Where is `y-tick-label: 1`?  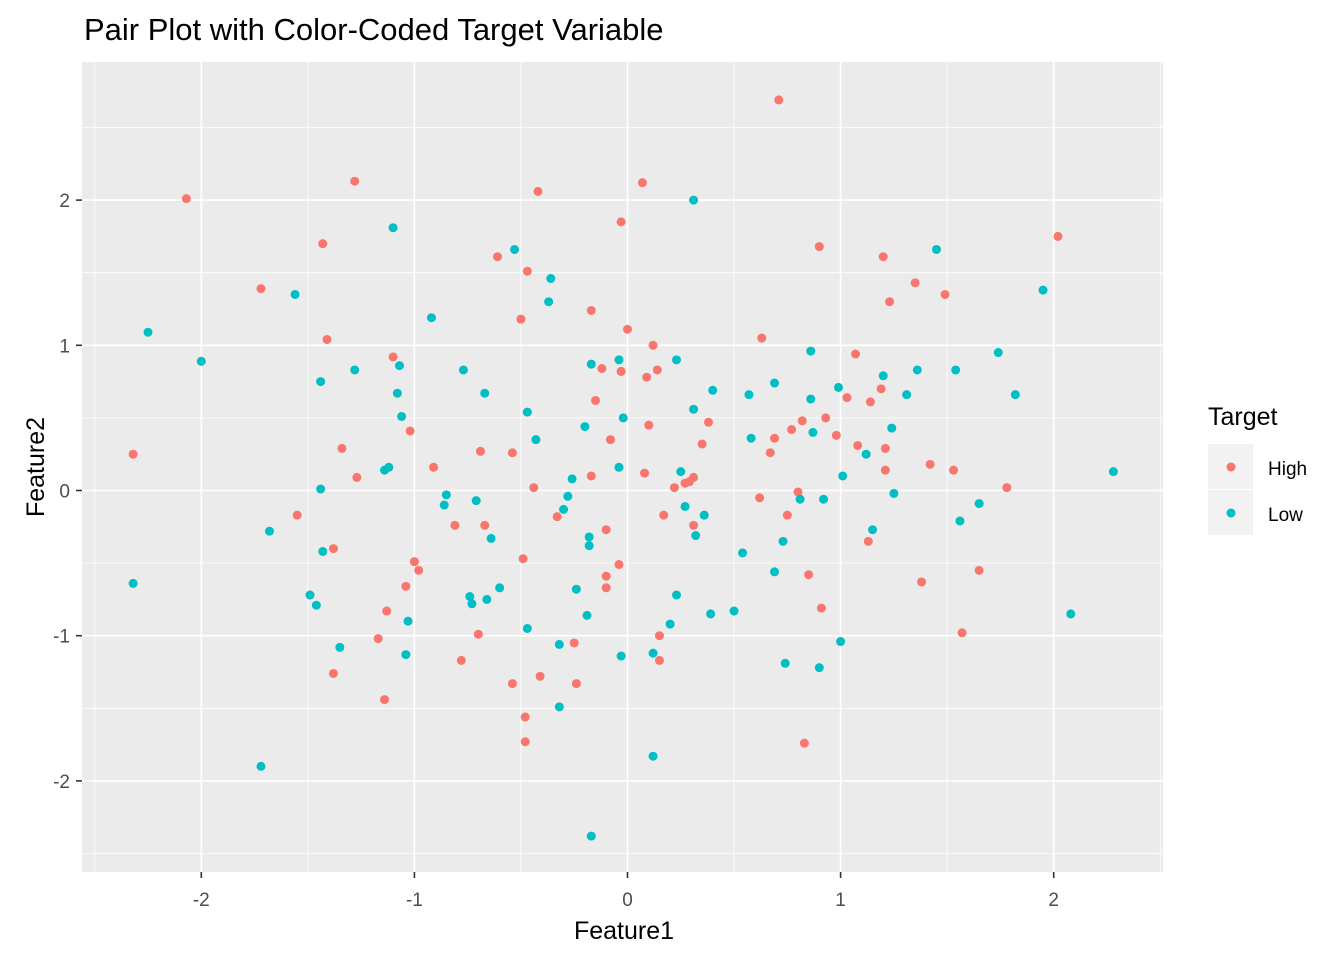 y-tick-label: 1 is located at coordinates (64, 346).